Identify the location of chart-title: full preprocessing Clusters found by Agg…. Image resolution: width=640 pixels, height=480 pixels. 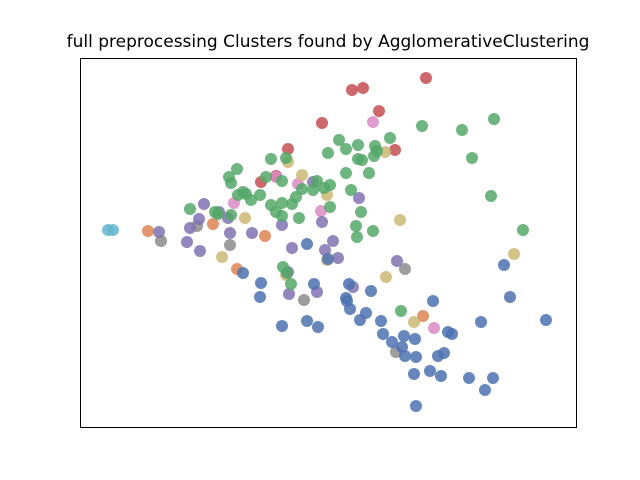
(328, 42).